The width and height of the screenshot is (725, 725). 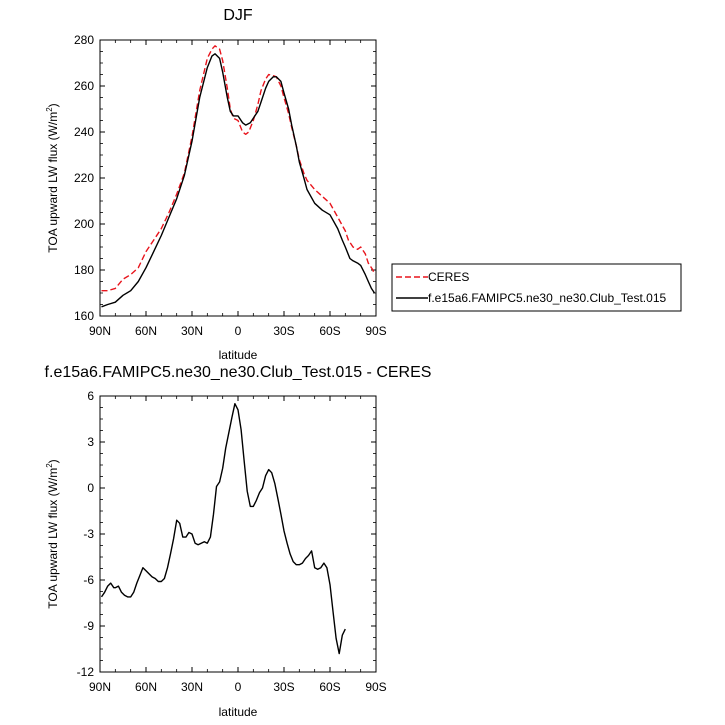 I want to click on y-tick-label: 0, so click(x=90, y=488).